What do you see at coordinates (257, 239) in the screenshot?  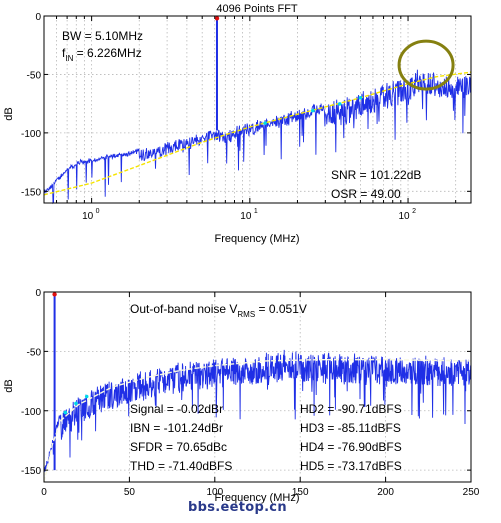 I see `x-axis-label-top: Frequency (MHz)` at bounding box center [257, 239].